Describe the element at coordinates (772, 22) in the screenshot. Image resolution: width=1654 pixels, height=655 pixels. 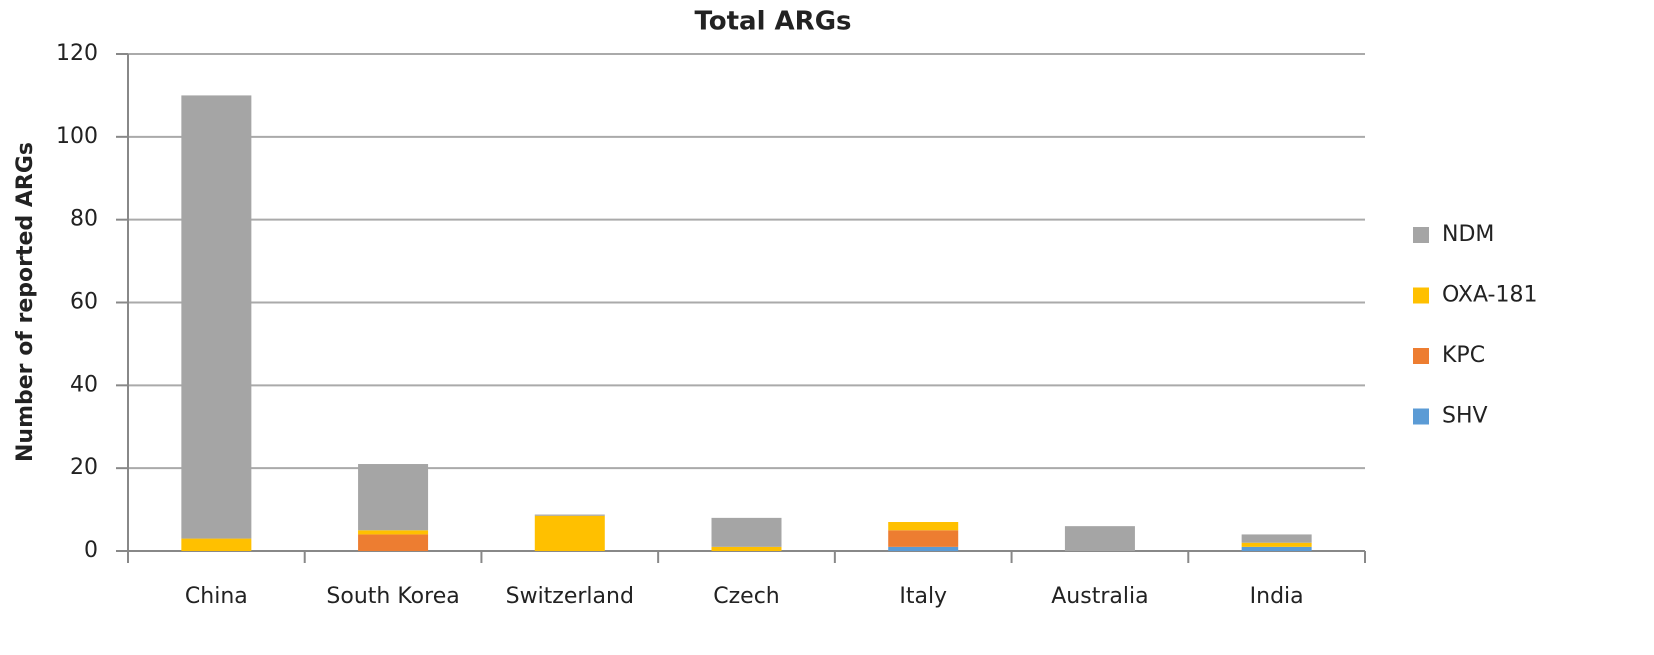
I see `chart-title: Total ARGs` at that location.